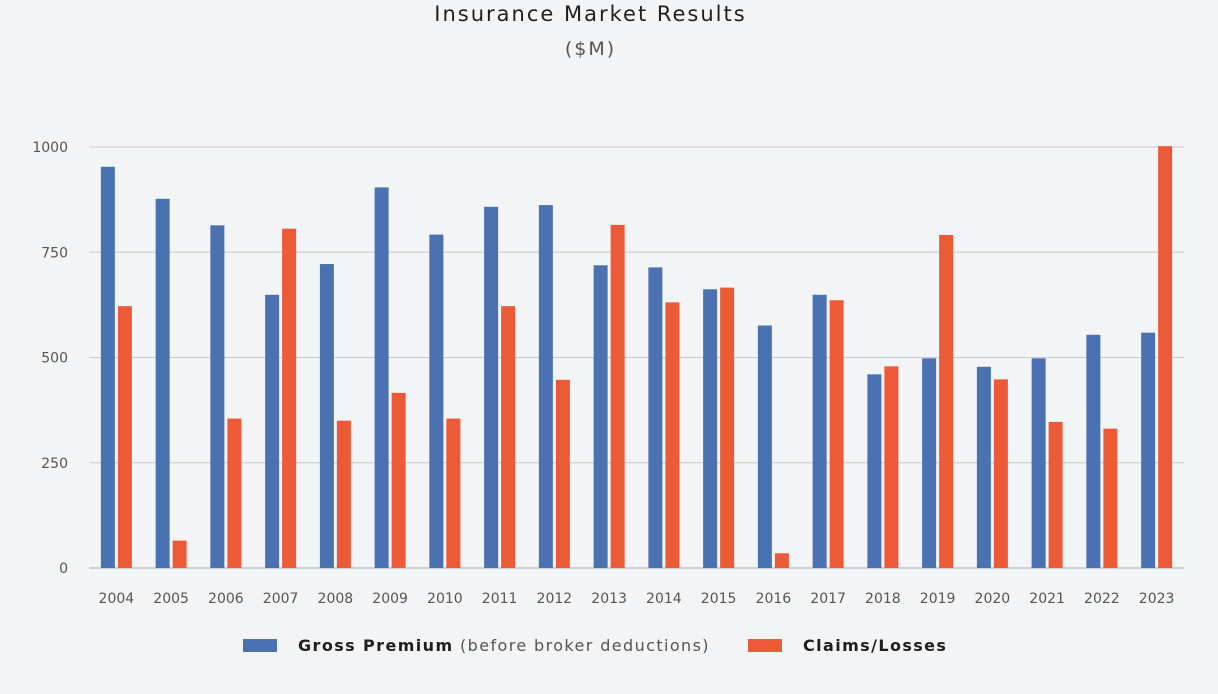 This screenshot has height=694, width=1218. I want to click on bar-claims-losses-2006, so click(234, 493).